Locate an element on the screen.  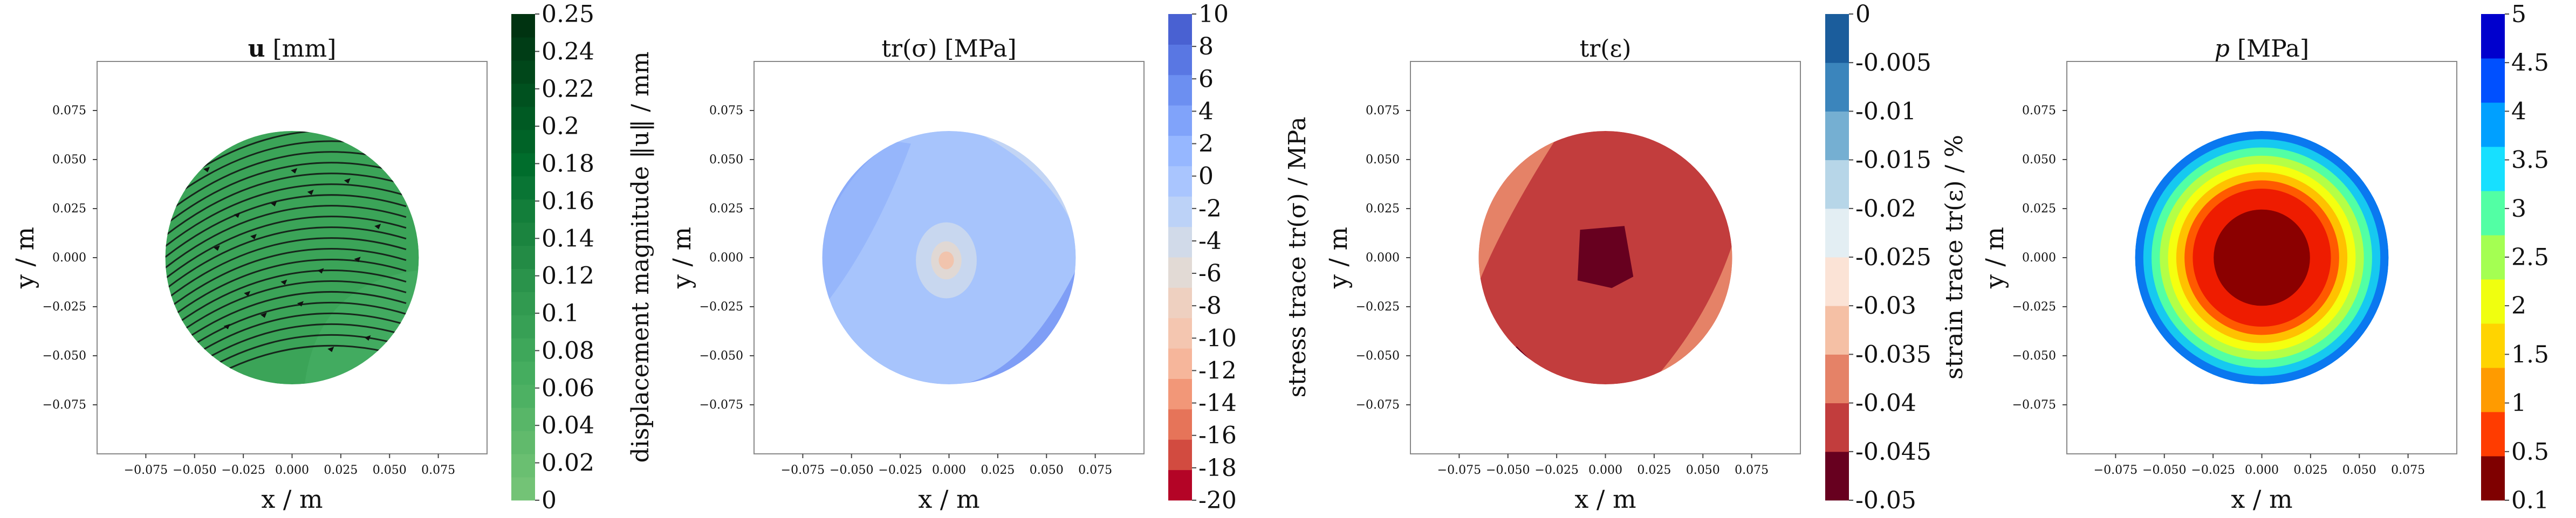
x-tick-label: 0.000 is located at coordinates (1605, 470).